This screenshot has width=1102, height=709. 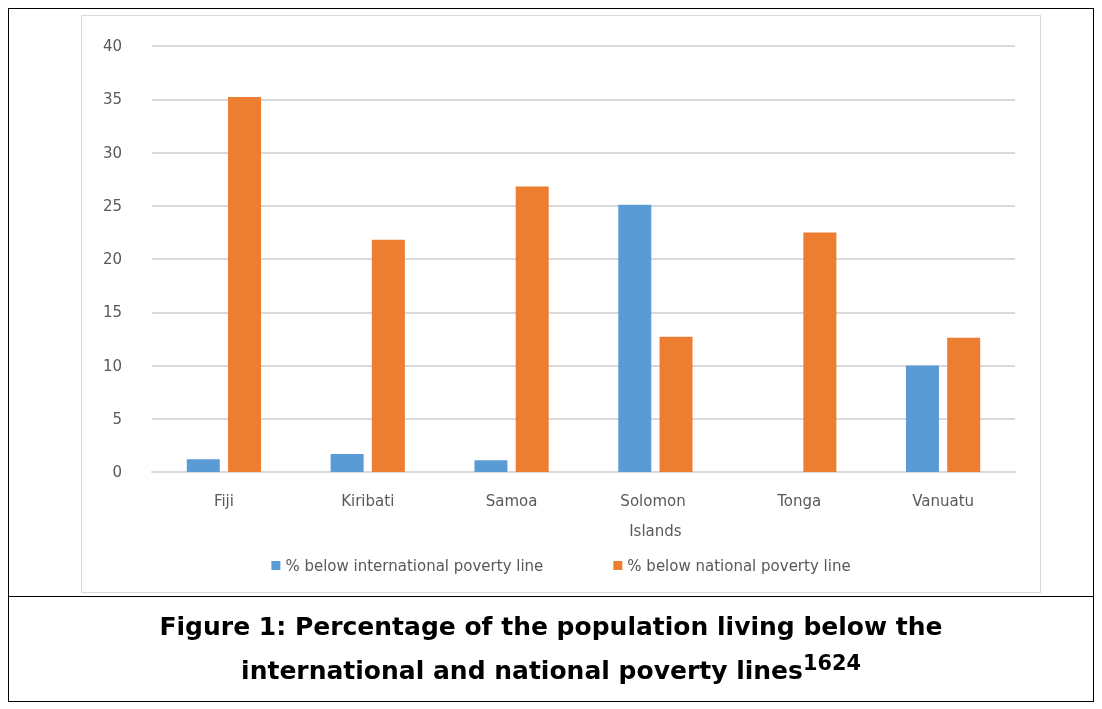 I want to click on y-tick-label: 5, so click(x=117, y=418).